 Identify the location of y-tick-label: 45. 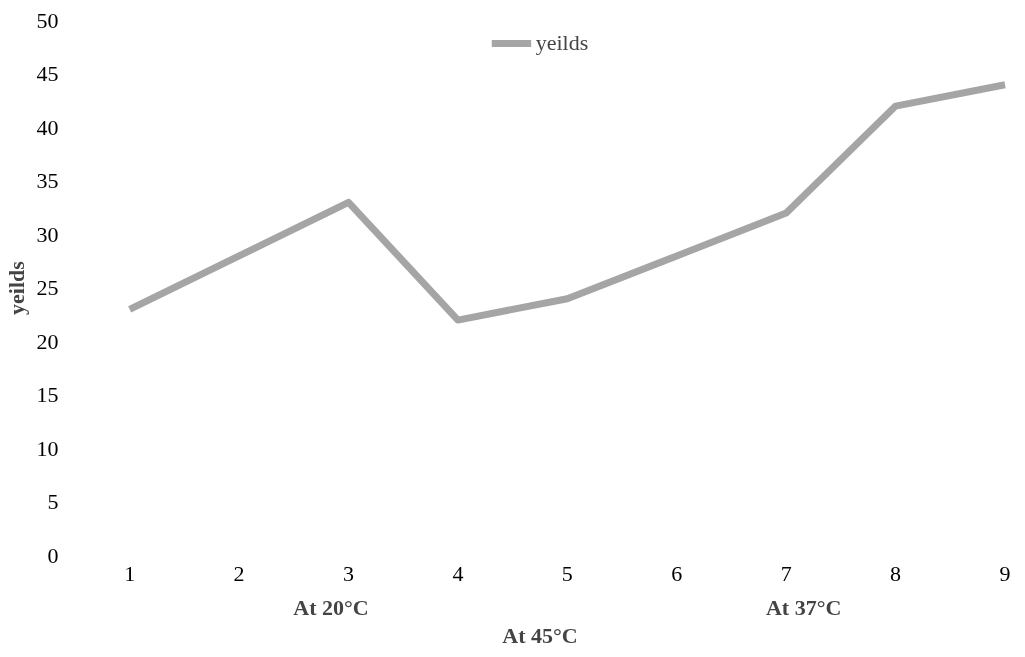
(47, 73).